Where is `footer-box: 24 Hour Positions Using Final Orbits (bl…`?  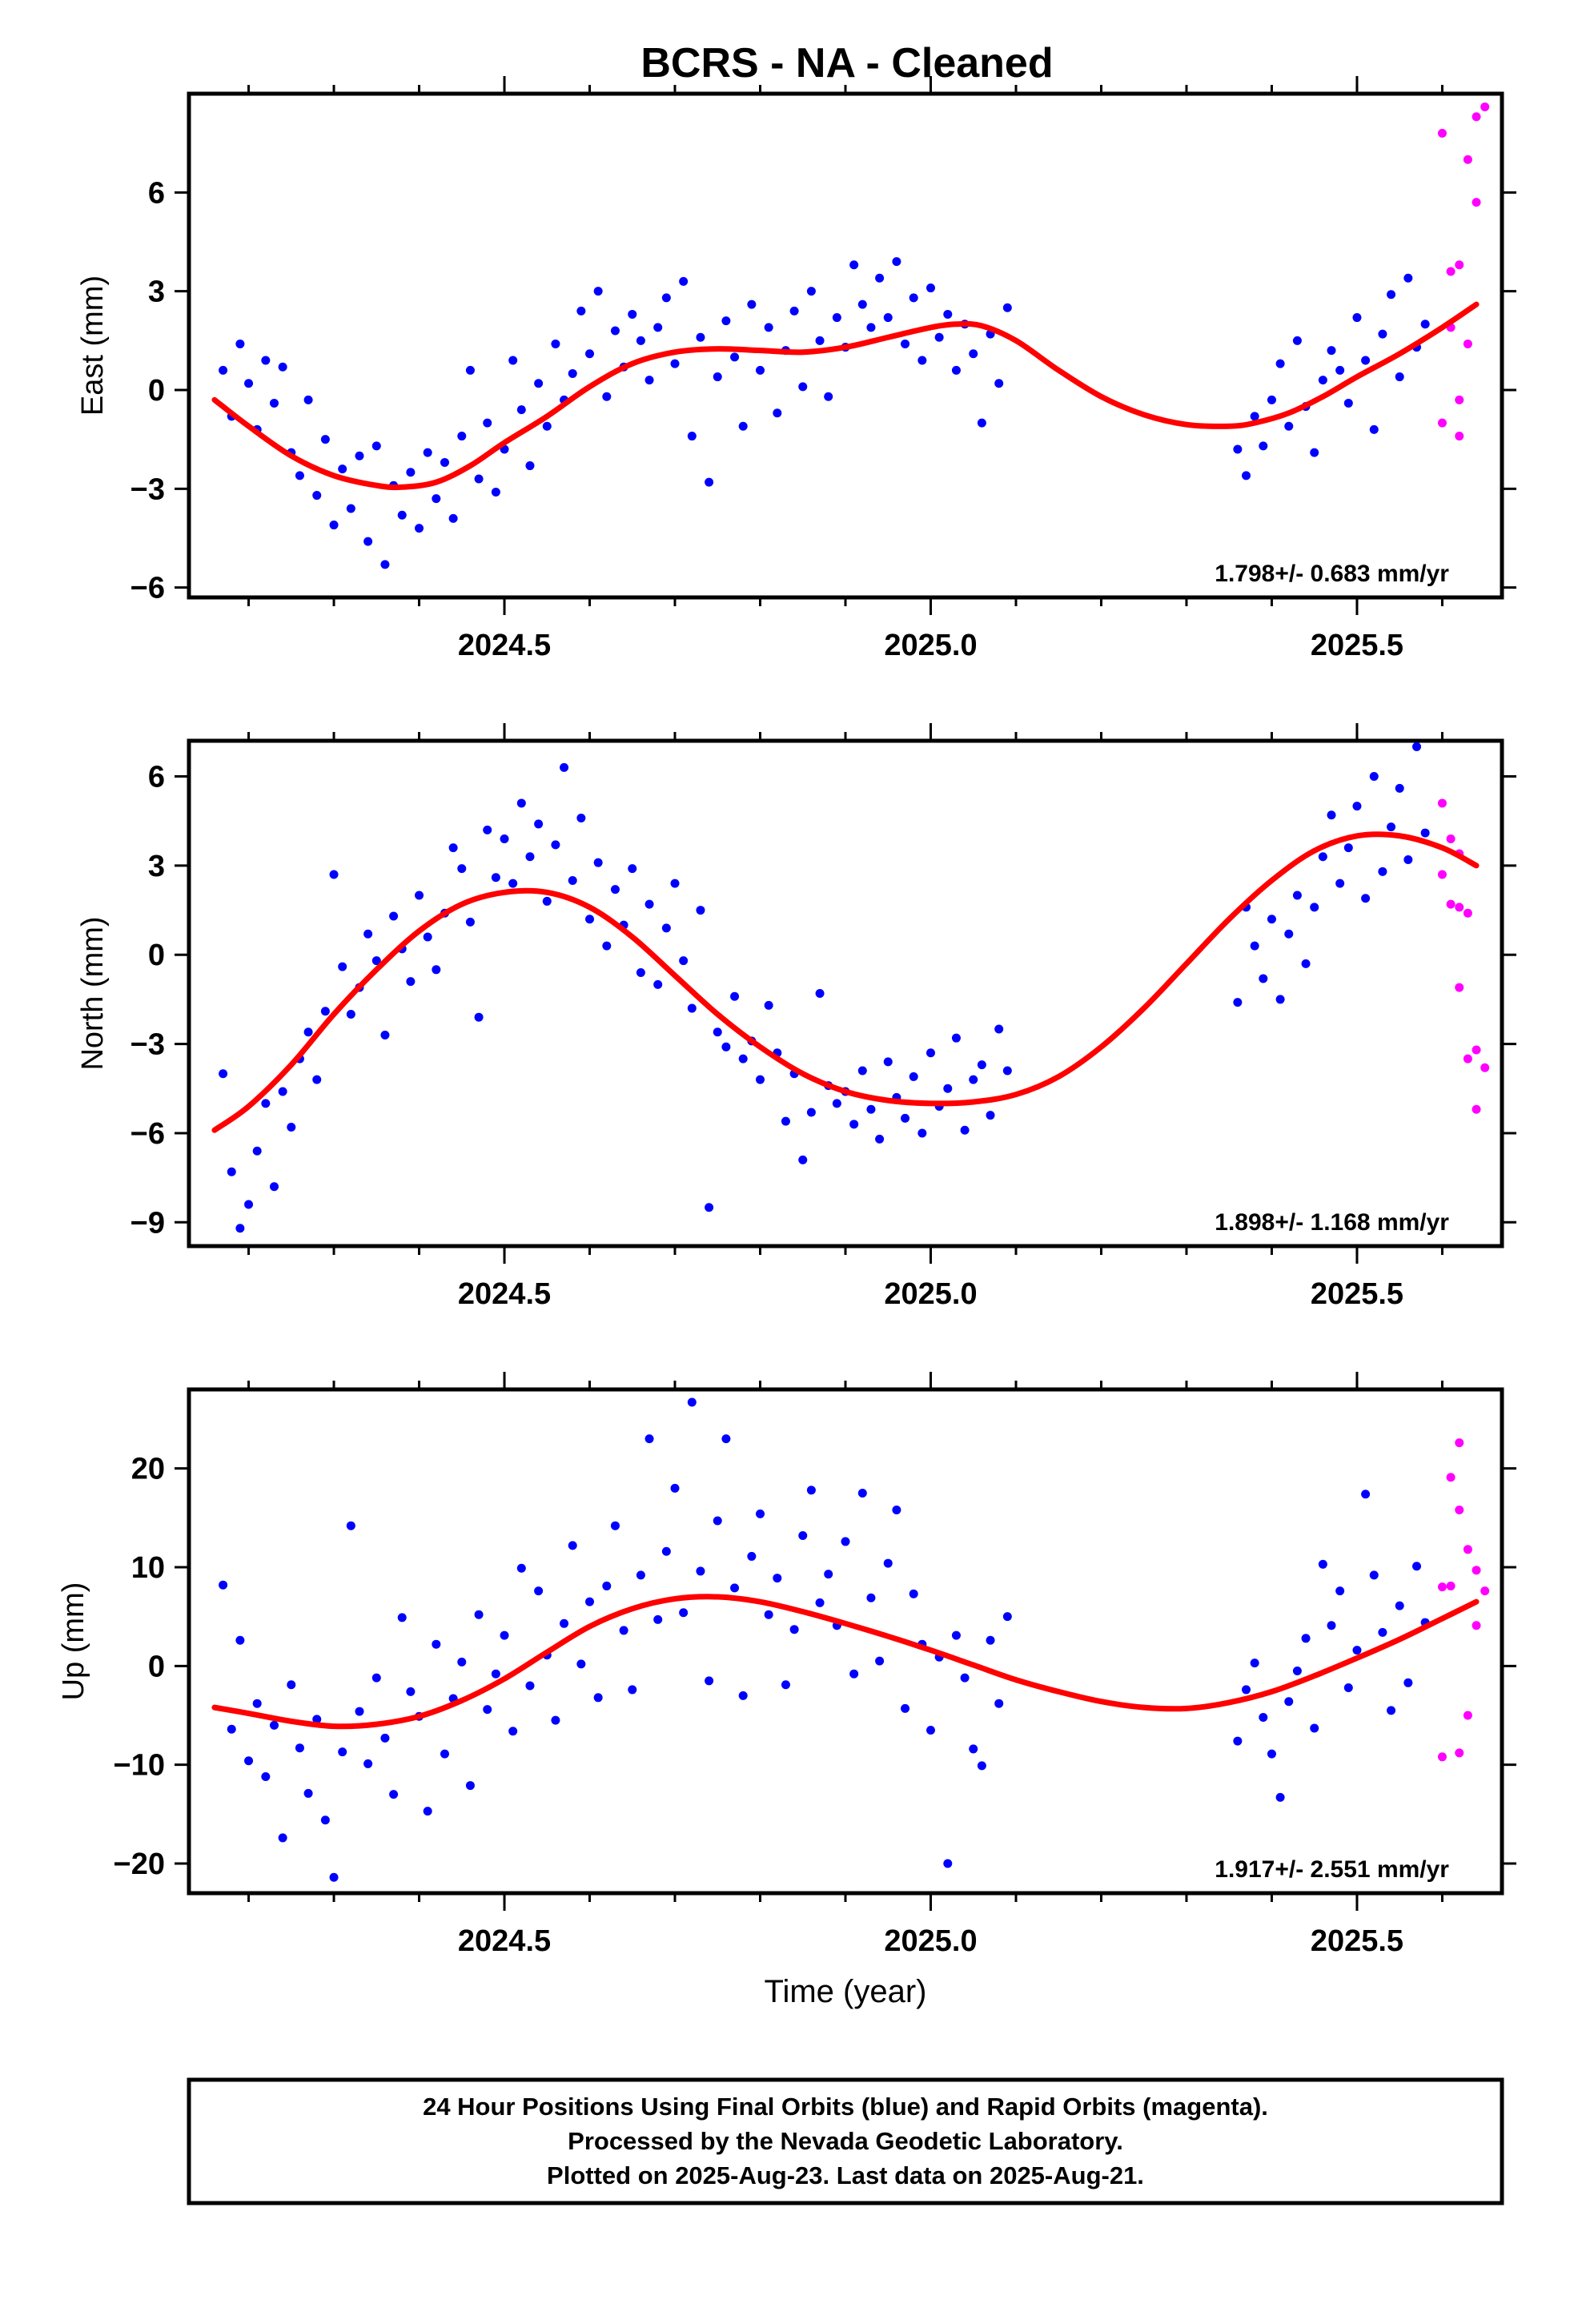
footer-box: 24 Hour Positions Using Final Orbits (bl… is located at coordinates (846, 2141).